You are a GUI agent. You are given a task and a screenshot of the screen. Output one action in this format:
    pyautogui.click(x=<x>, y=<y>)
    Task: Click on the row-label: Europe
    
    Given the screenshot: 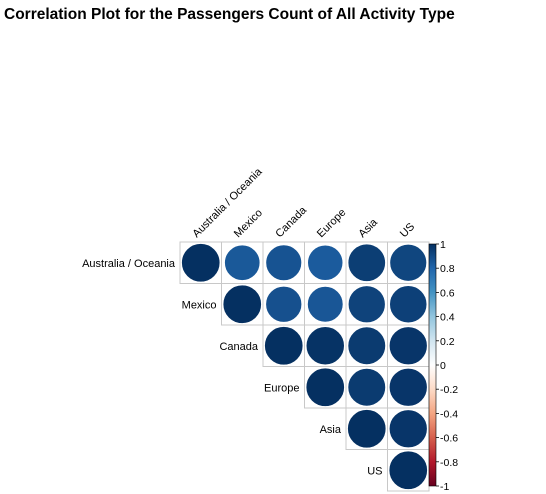 What is the action you would take?
    pyautogui.click(x=281, y=388)
    